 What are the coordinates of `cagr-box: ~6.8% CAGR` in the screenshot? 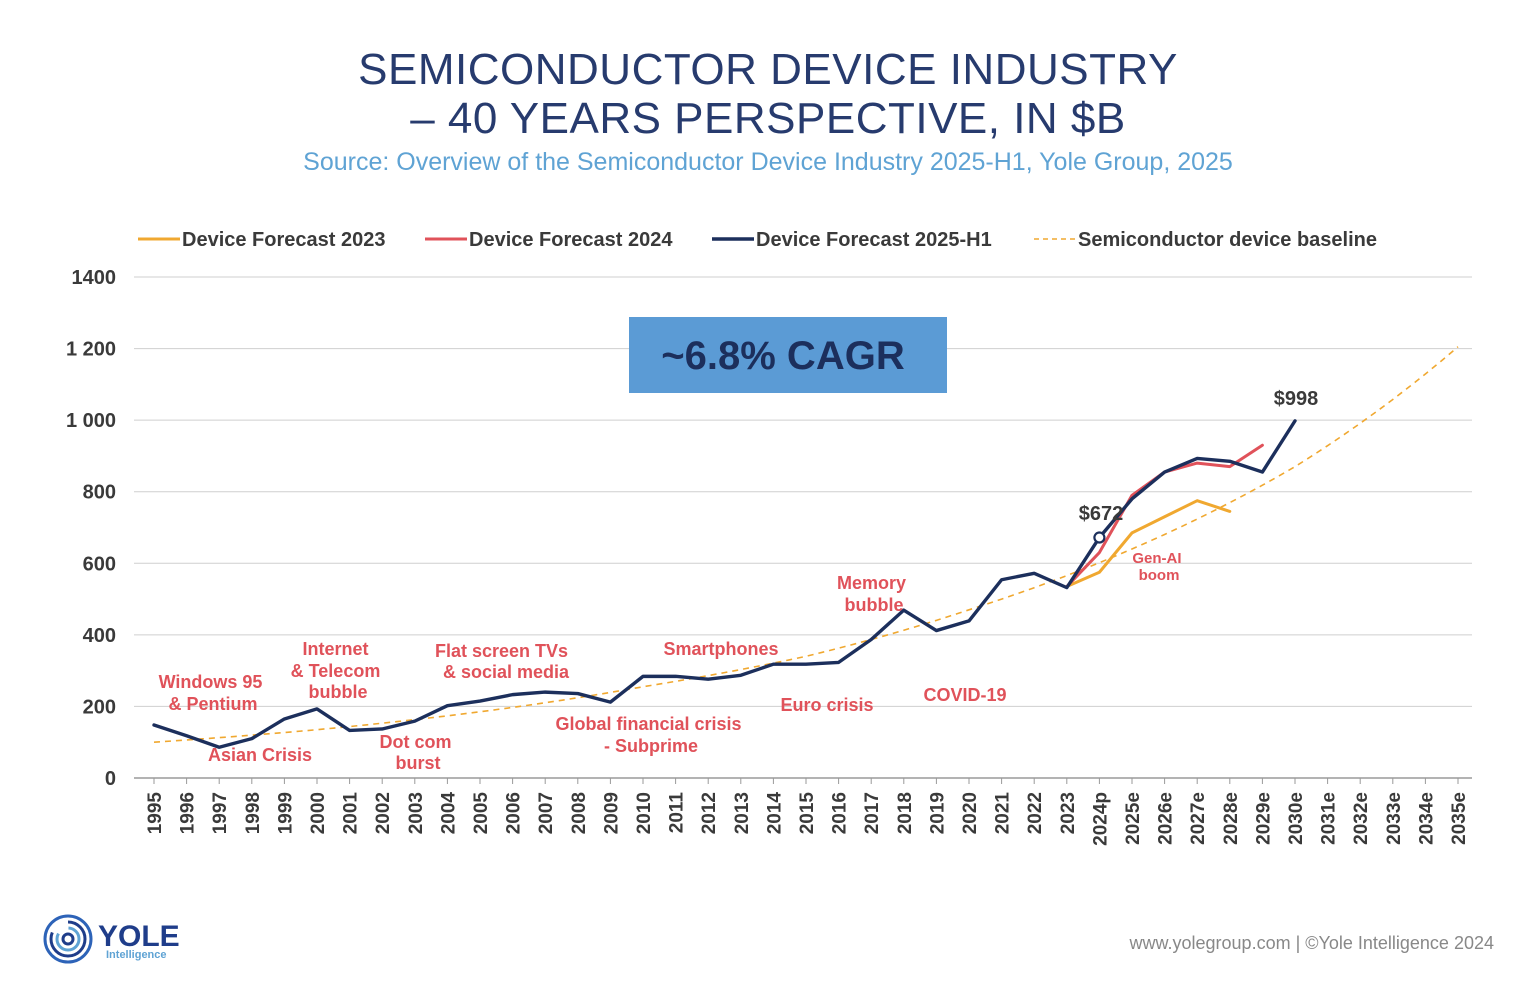 It's located at (788, 355).